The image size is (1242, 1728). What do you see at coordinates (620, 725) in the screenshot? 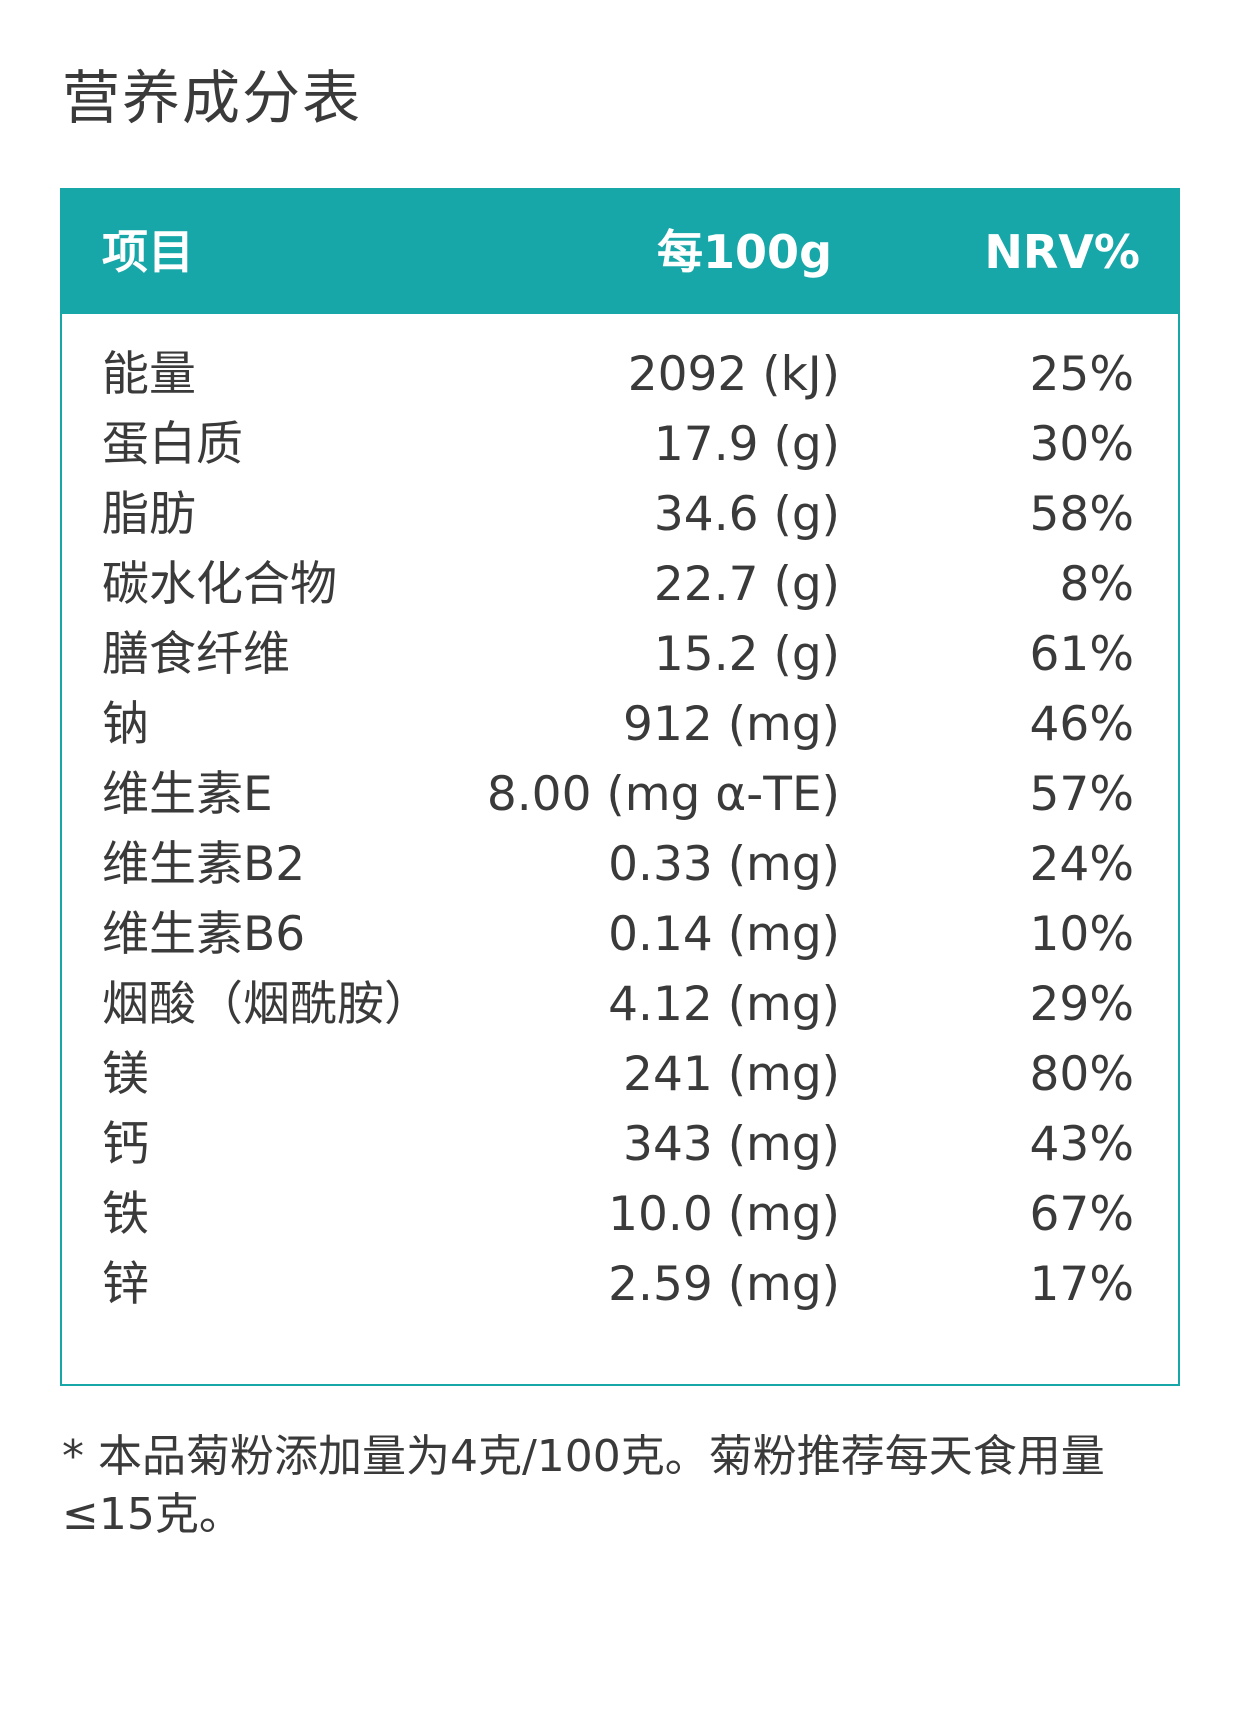
I see `table-row: 钠 912 (mg) 46%` at bounding box center [620, 725].